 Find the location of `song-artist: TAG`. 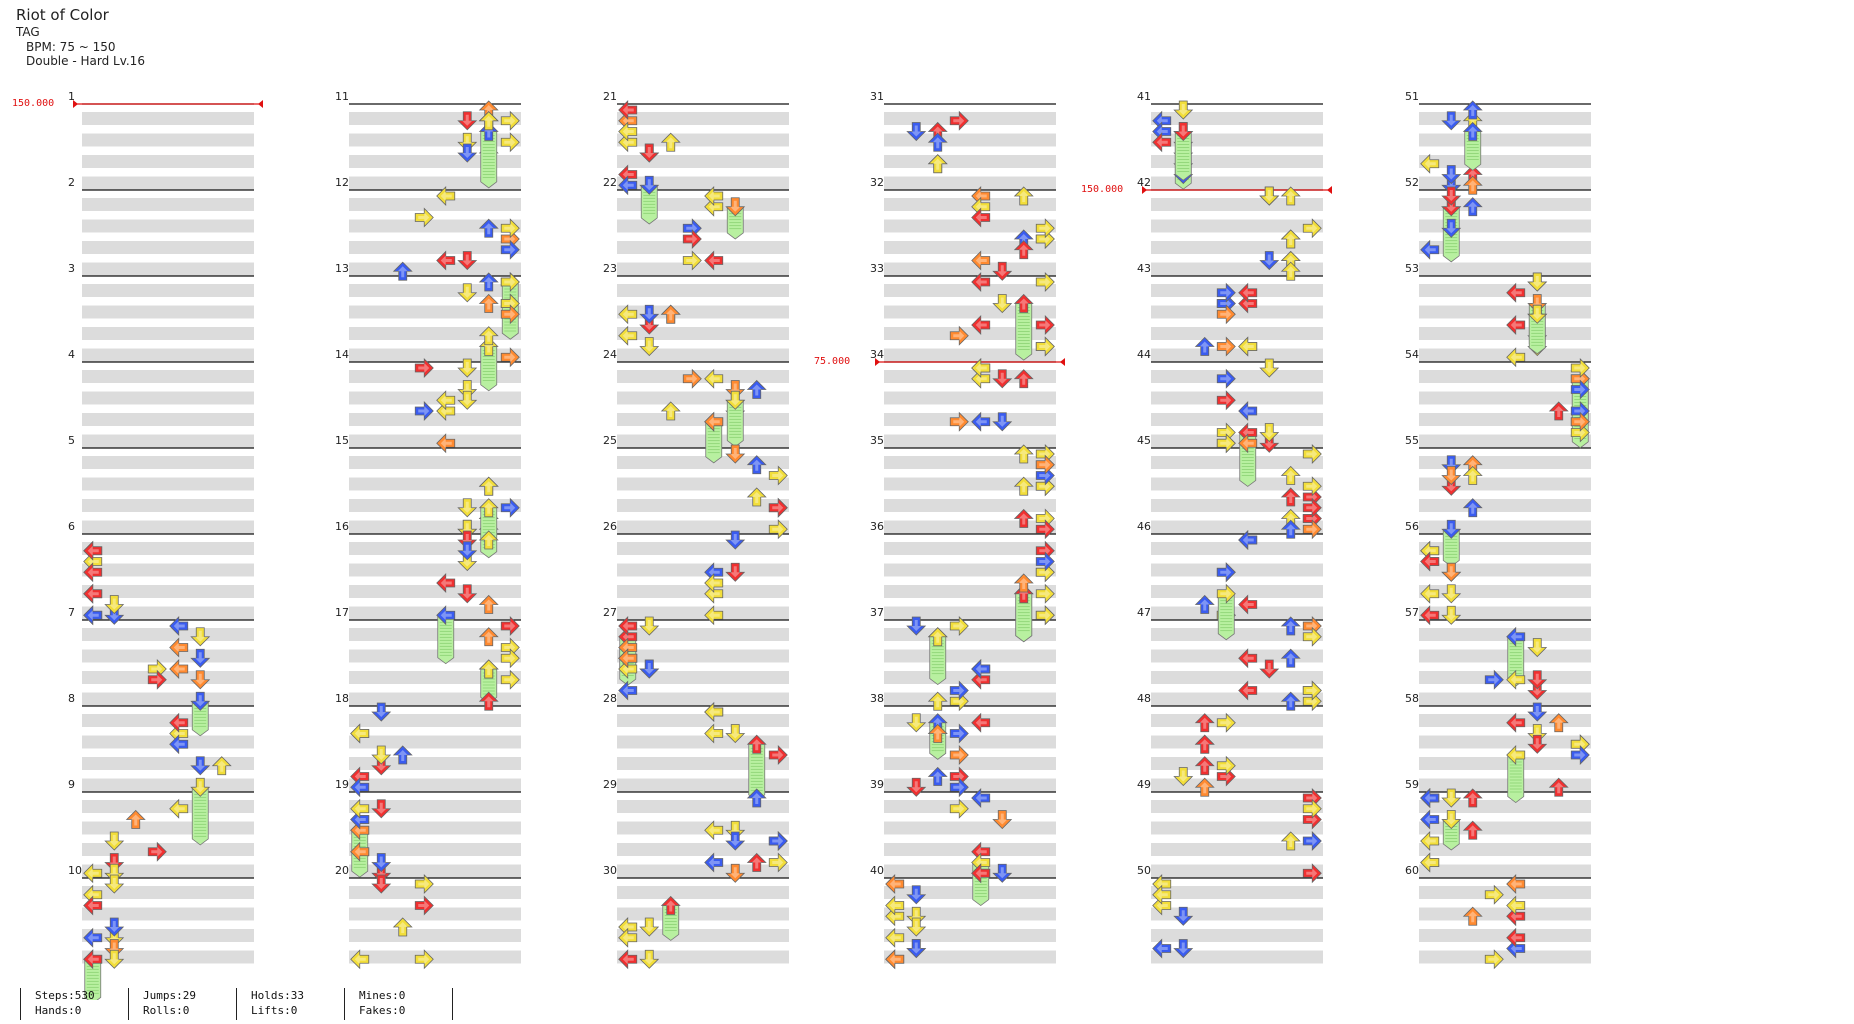

song-artist: TAG is located at coordinates (28, 32).